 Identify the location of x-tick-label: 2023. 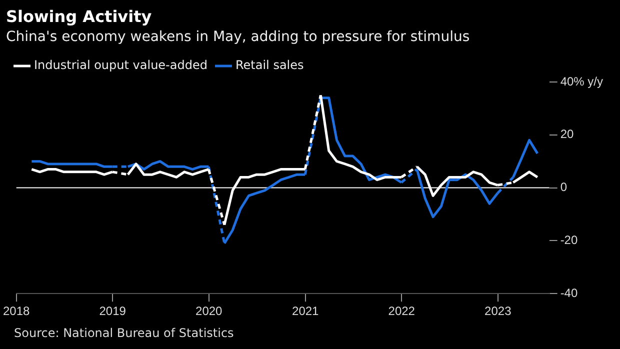
(498, 311).